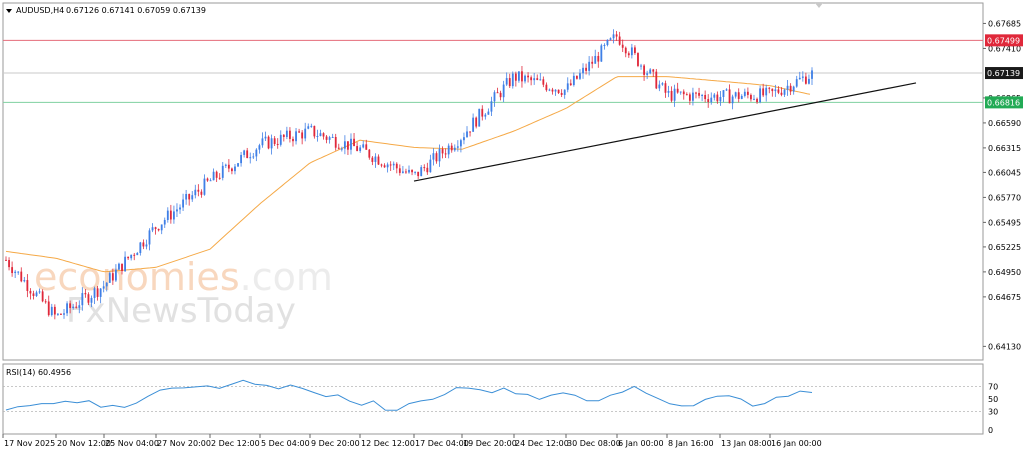 The image size is (1024, 454). I want to click on ohlc-readout: 0.67126 0.67141 0.67059 0.67139, so click(136, 10).